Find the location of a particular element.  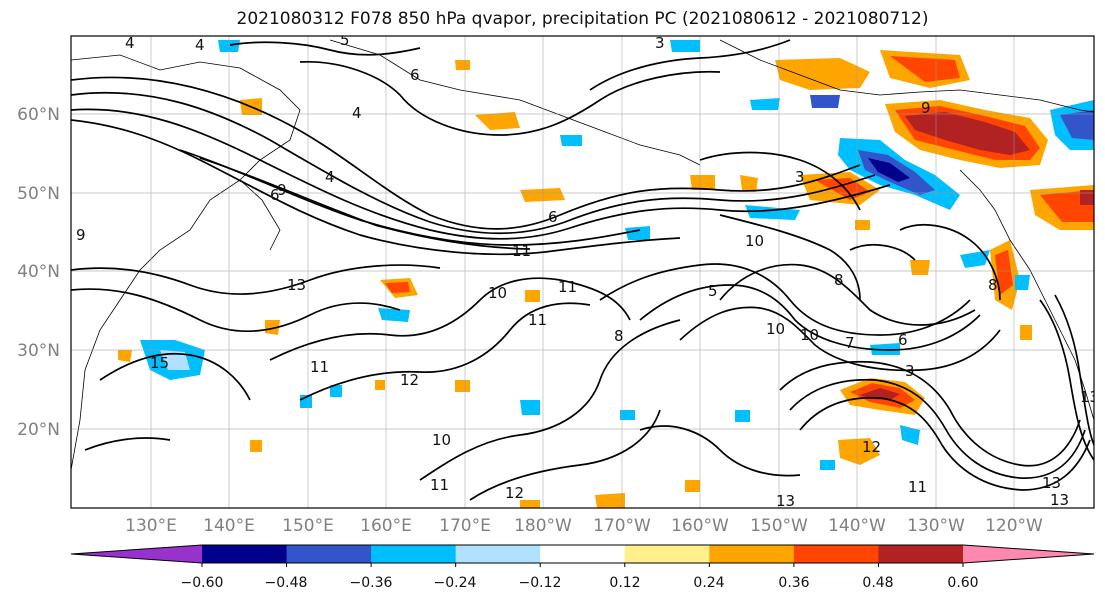

lon-label: 120°W is located at coordinates (1014, 526).